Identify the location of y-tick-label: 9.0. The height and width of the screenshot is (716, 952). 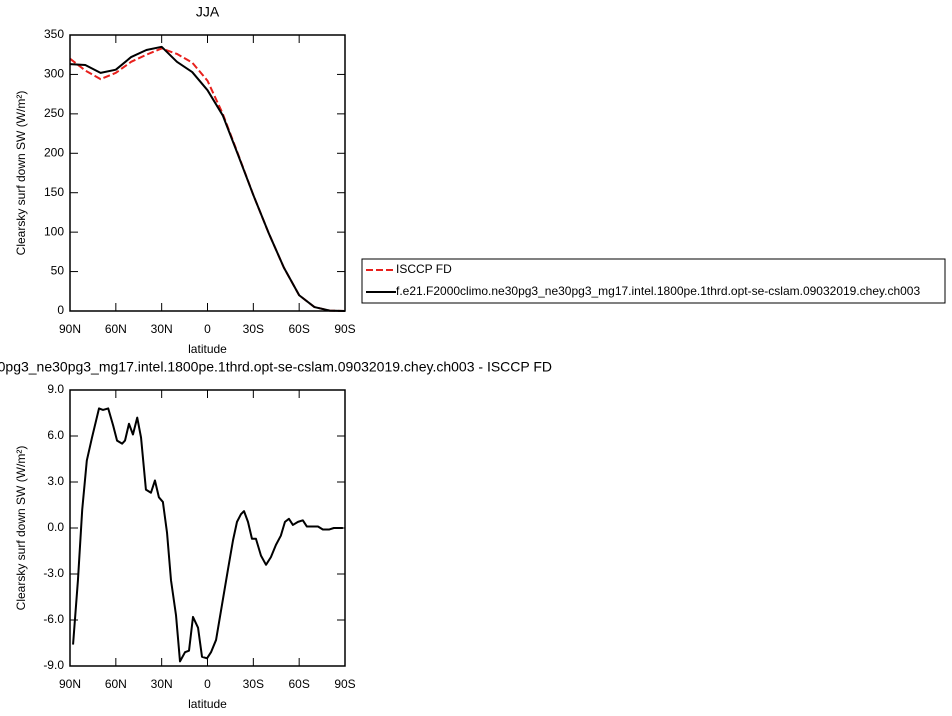
(55, 389).